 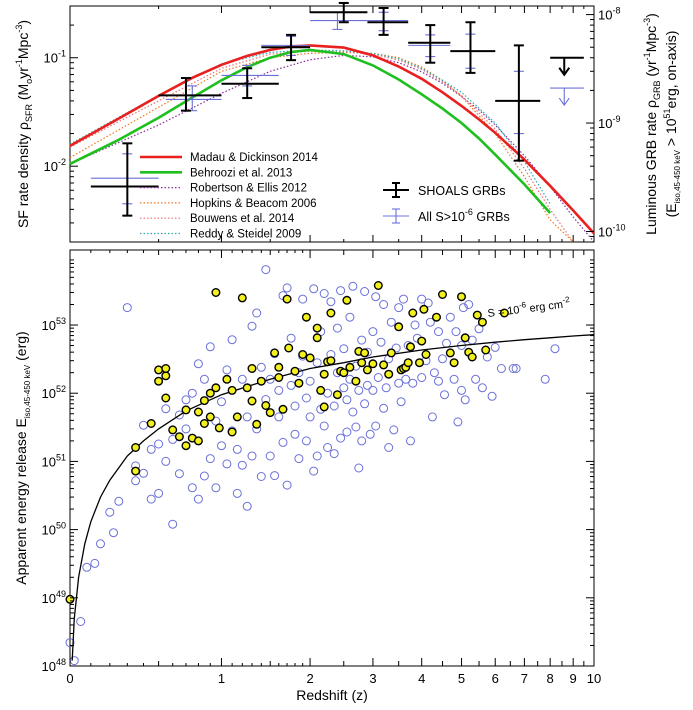 I want to click on threshold-label: S = 10-6 erg cm-2, so click(x=529, y=307).